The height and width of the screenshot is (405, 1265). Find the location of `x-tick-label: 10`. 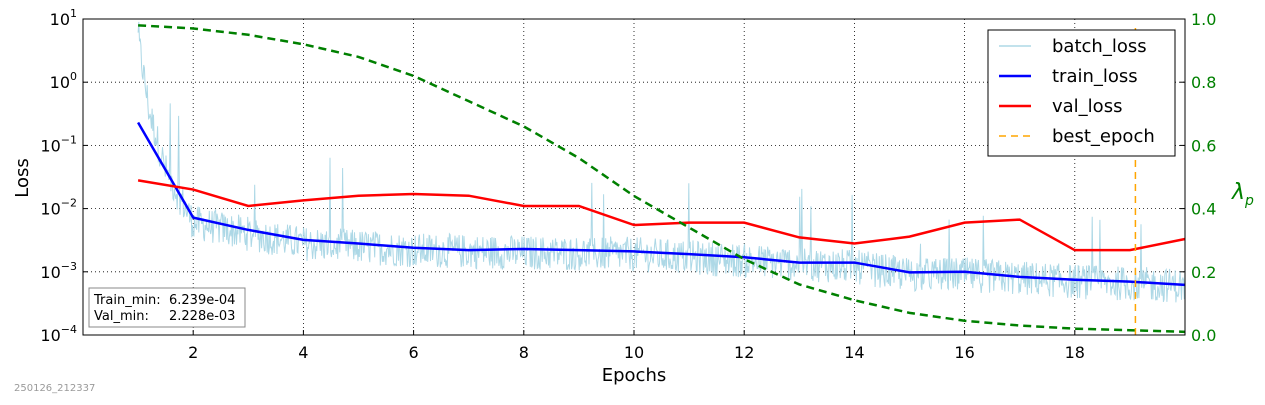

x-tick-label: 10 is located at coordinates (634, 352).